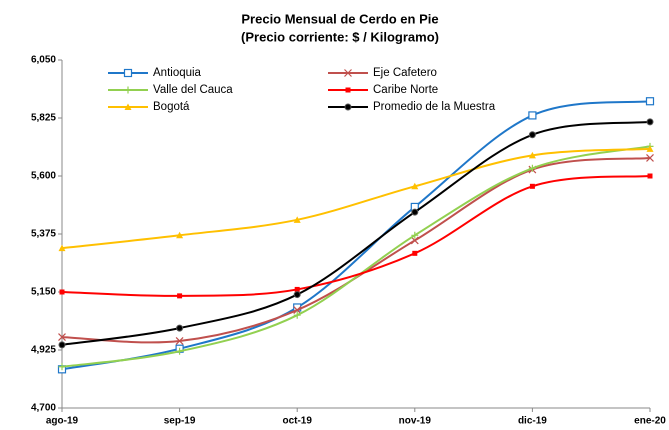 This screenshot has width=669, height=430. I want to click on x-tick-label: nov-19, so click(415, 421).